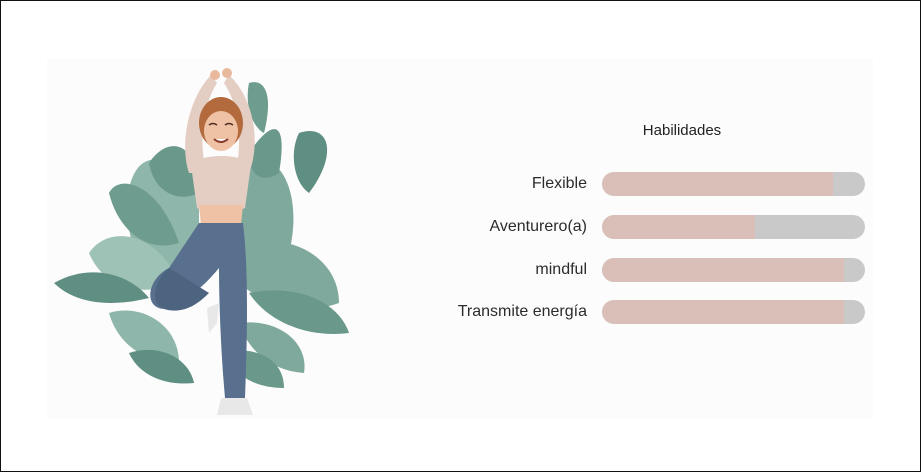 Image resolution: width=921 pixels, height=472 pixels. I want to click on skills-title: Habilidades, so click(682, 130).